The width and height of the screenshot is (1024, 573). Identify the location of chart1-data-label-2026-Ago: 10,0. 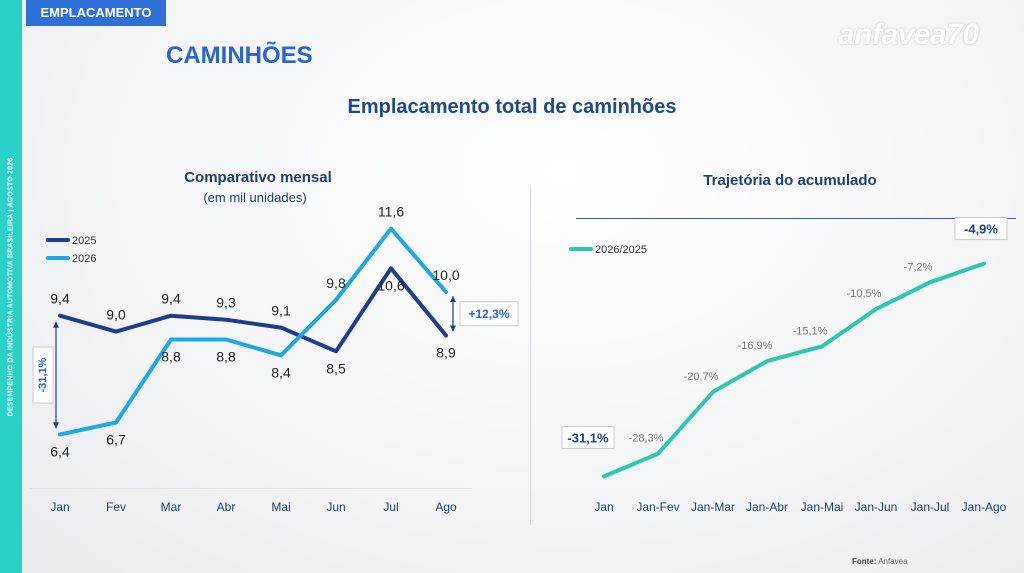
(445, 275).